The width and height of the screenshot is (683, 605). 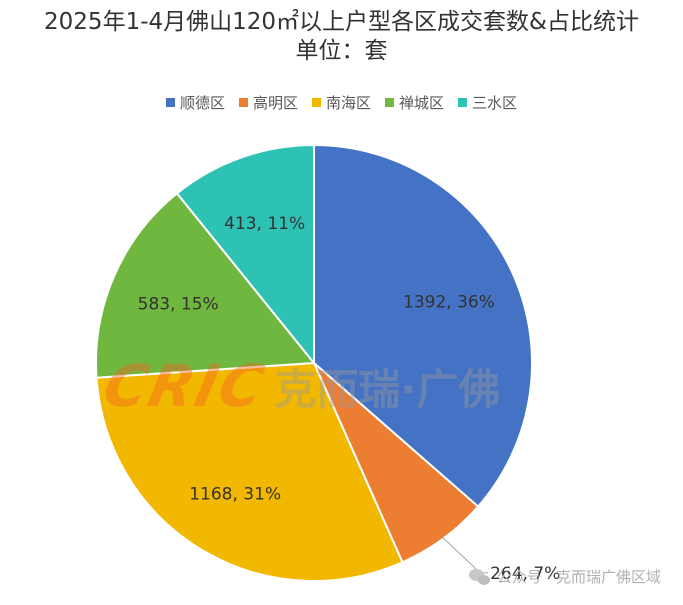 I want to click on data-label-shunde: 1392, 36%, so click(x=449, y=303).